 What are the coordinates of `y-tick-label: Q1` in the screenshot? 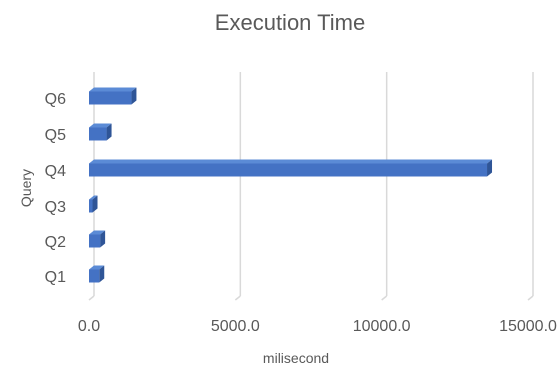 It's located at (55, 277).